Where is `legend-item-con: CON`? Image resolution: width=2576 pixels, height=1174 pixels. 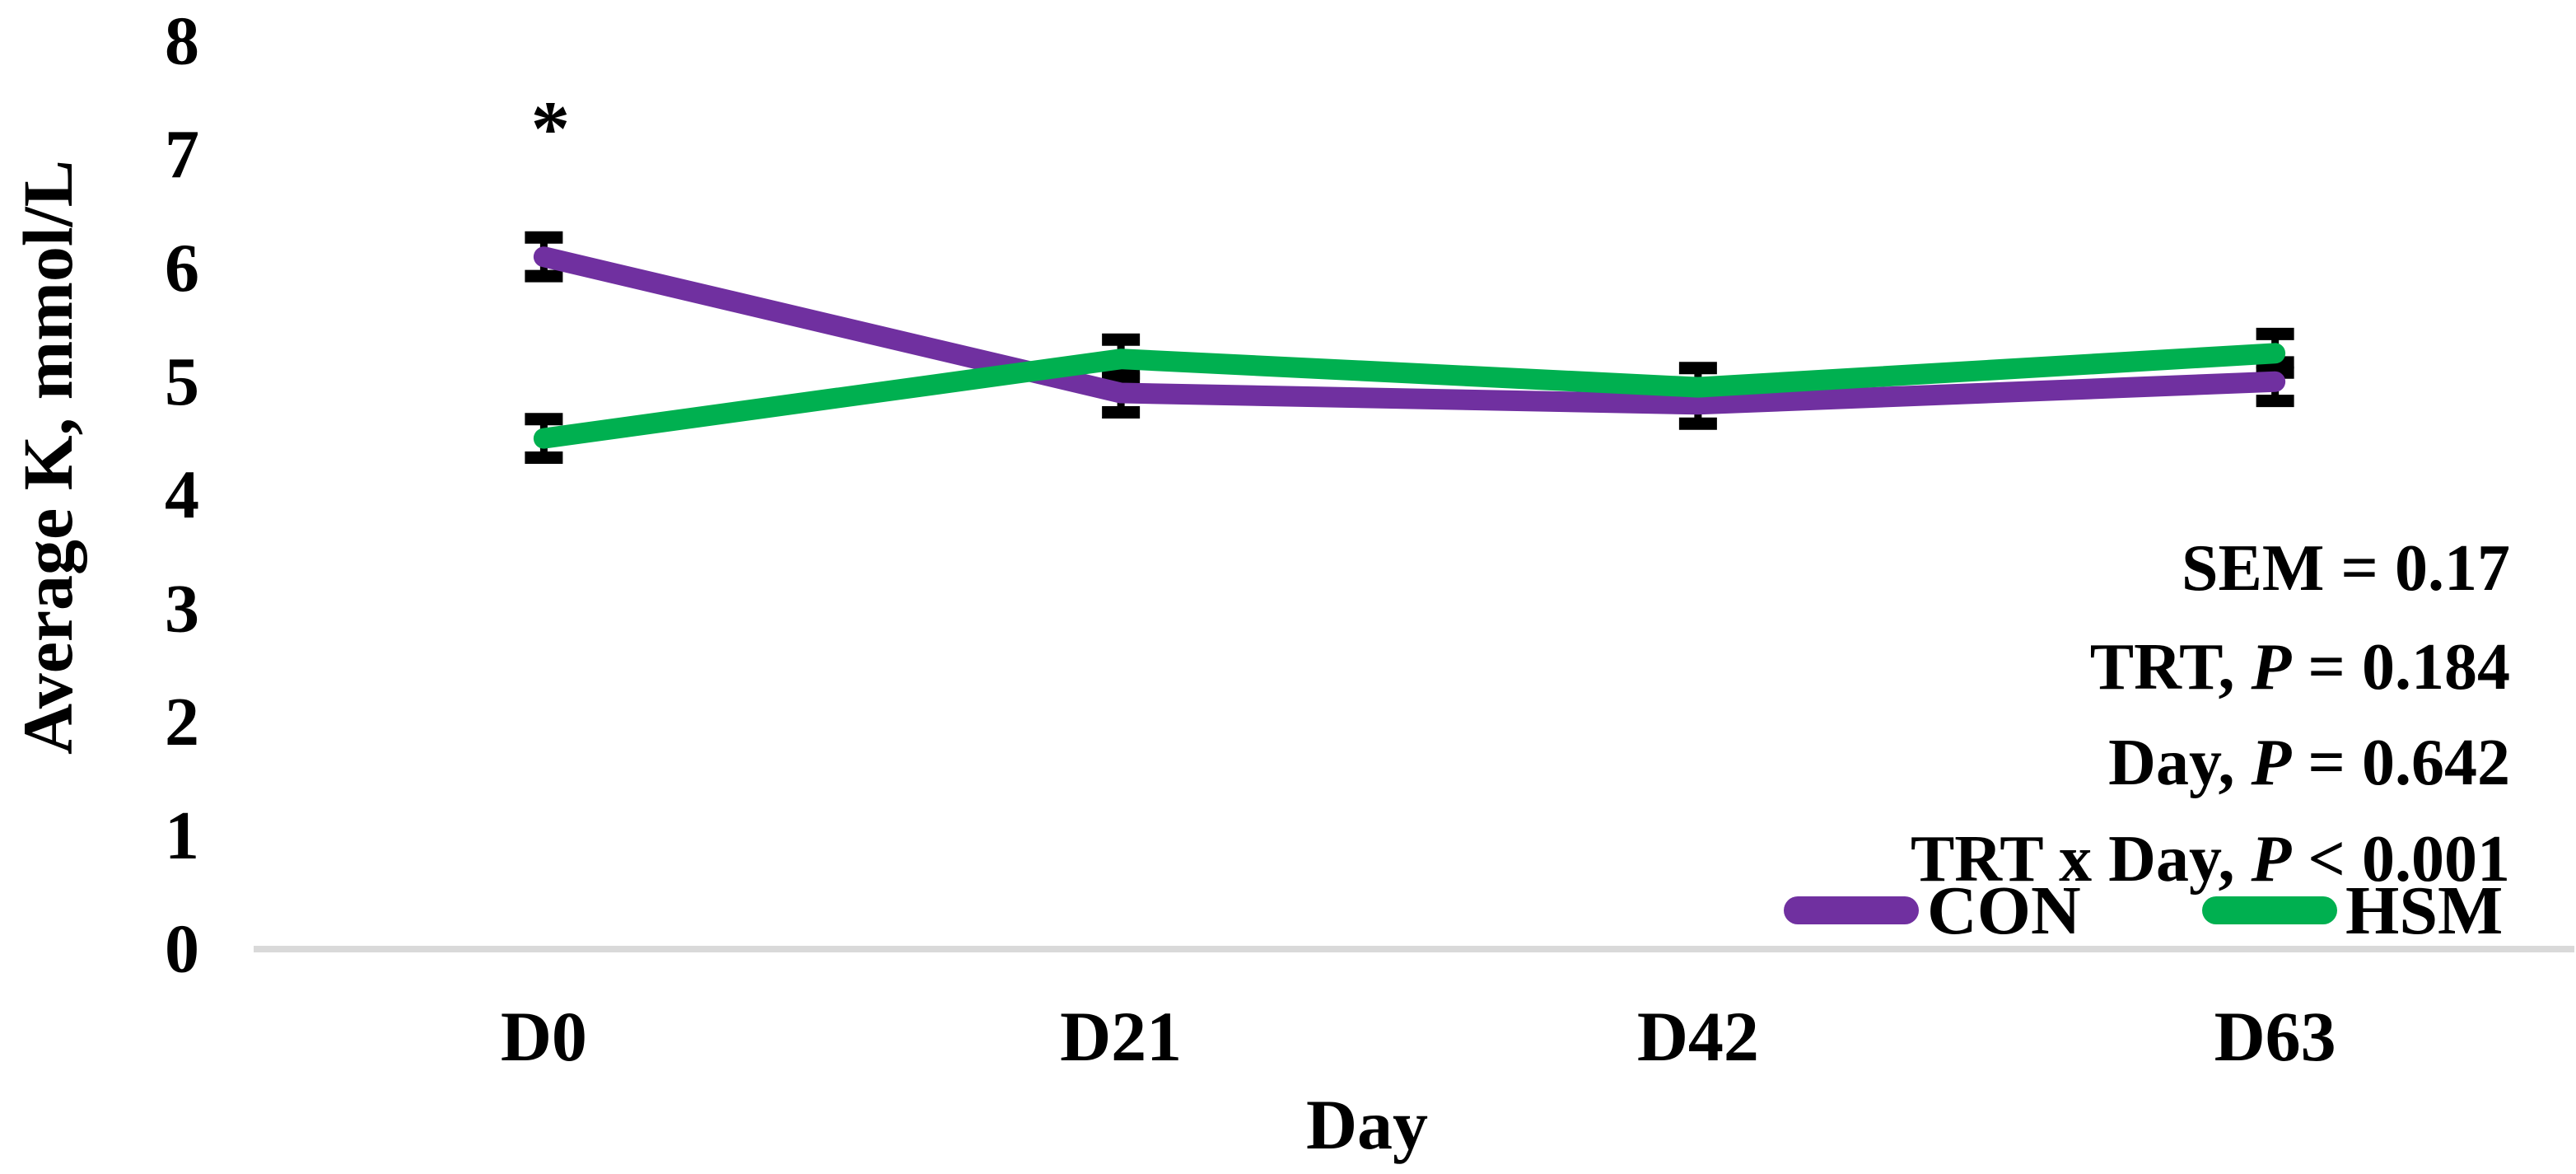
legend-item-con: CON is located at coordinates (1932, 911).